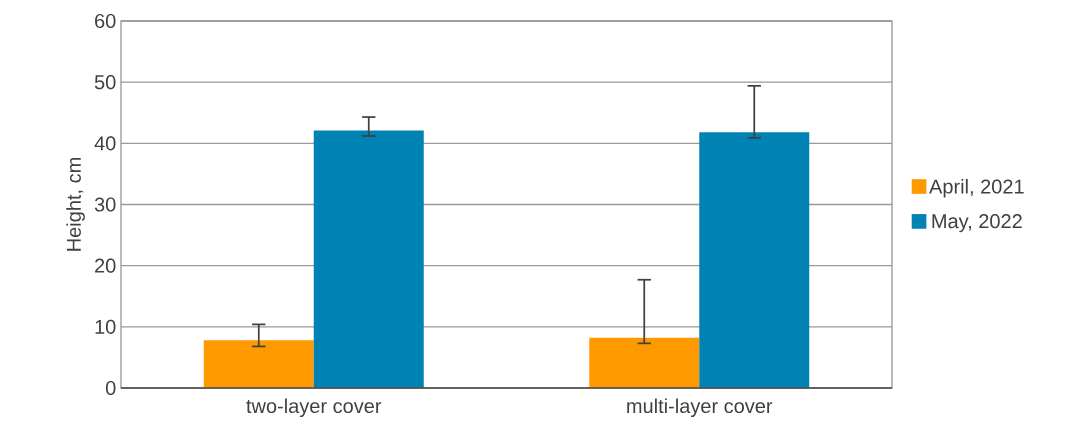 This screenshot has height=443, width=1074. What do you see at coordinates (105, 265) in the screenshot?
I see `y-tick-label: 20` at bounding box center [105, 265].